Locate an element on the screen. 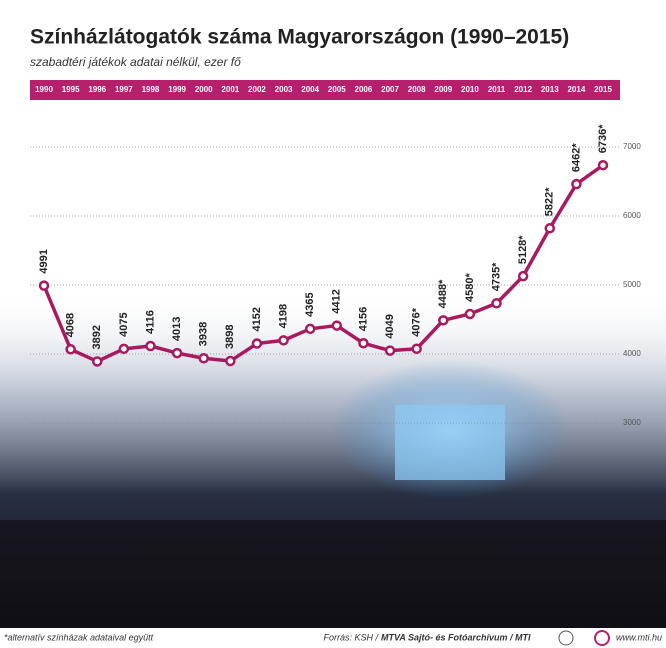 The width and height of the screenshot is (666, 648). footnote: *alternatív színházak adataival együtt is located at coordinates (79, 637).